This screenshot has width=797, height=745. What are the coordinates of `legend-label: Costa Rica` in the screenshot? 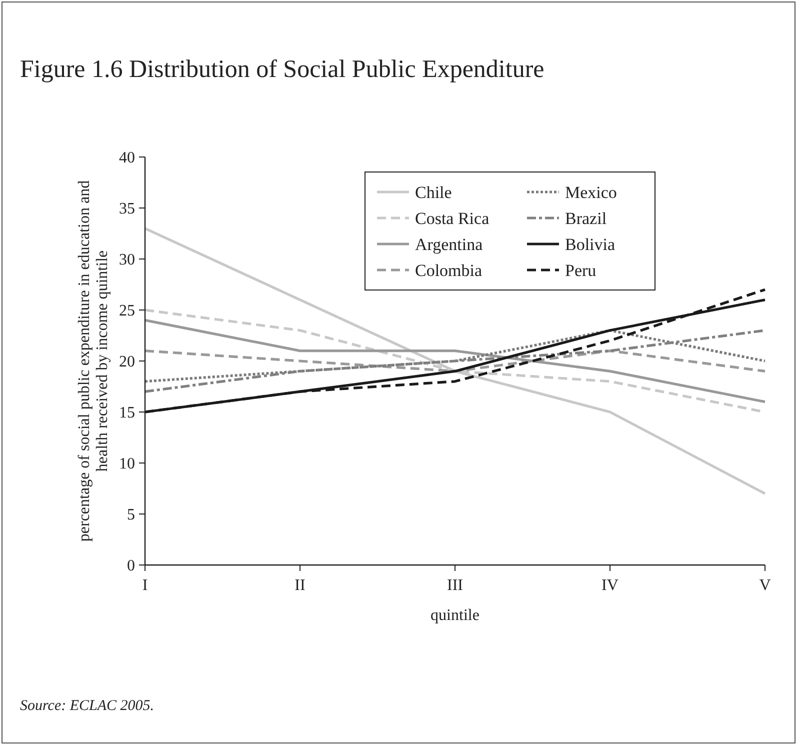 It's located at (452, 218).